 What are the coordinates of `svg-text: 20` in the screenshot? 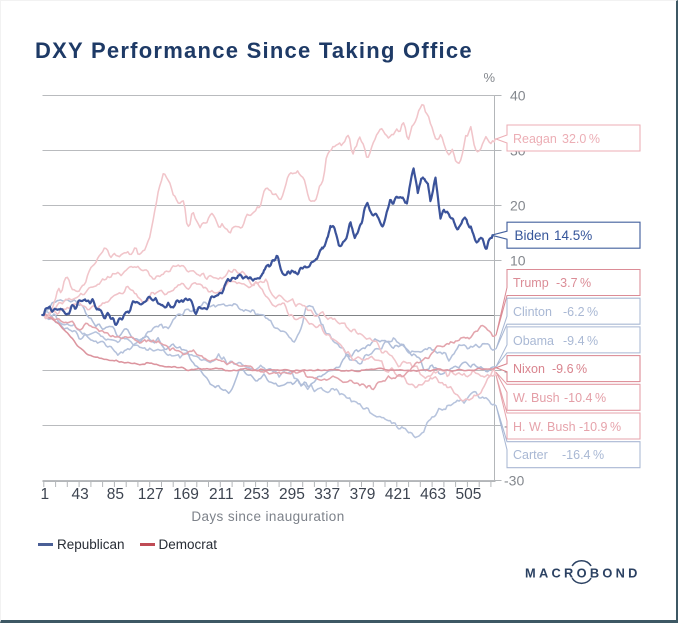 It's located at (518, 206).